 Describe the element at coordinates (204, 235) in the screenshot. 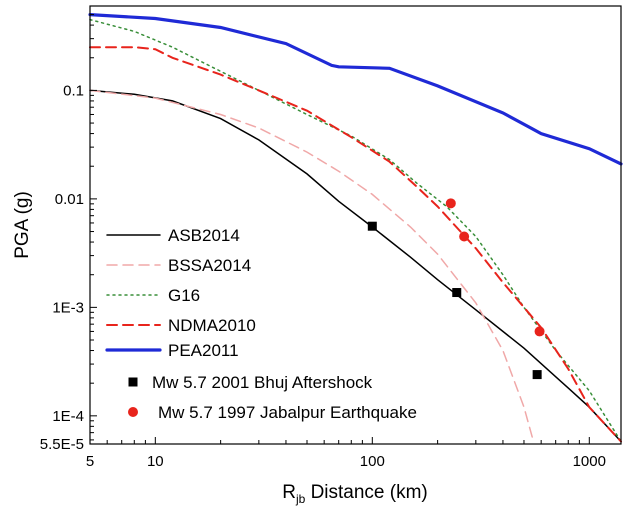

I see `legend-label-asb2014: ASB2014` at that location.